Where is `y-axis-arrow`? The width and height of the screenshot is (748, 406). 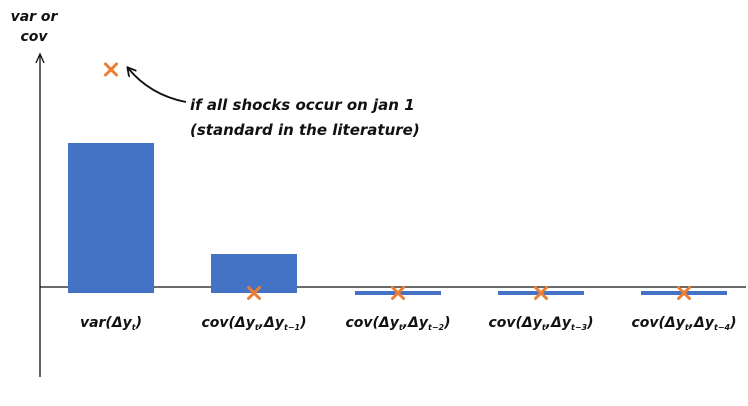 y-axis-arrow is located at coordinates (40, 58).